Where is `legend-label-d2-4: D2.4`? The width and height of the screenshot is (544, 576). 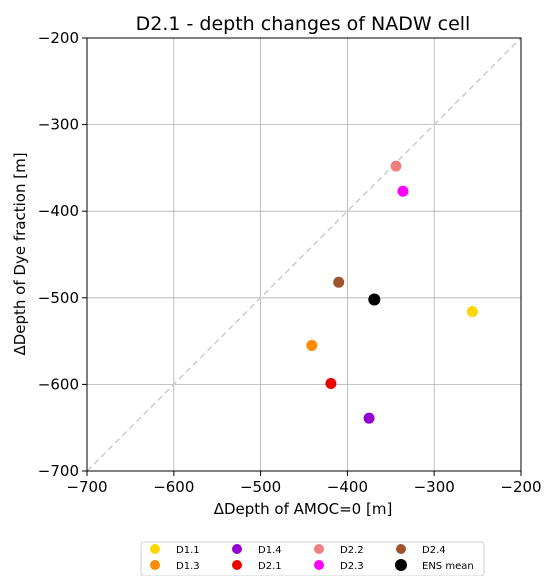
legend-label-d2-4: D2.4 is located at coordinates (434, 550).